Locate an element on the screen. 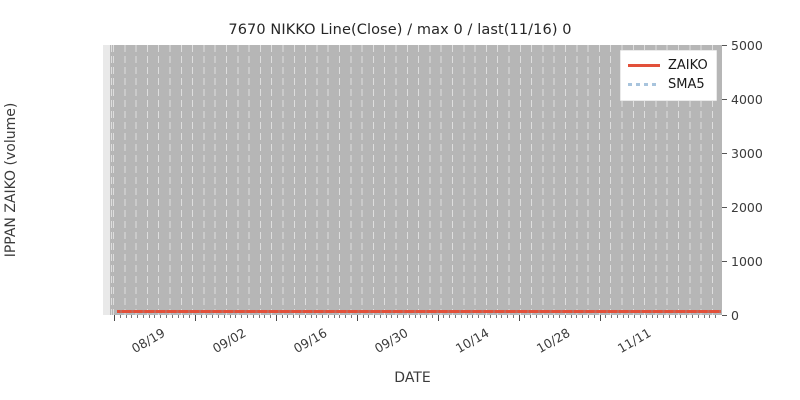 This screenshot has height=400, width=800. legend-item-zaiko: ZAIKO is located at coordinates (669, 65).